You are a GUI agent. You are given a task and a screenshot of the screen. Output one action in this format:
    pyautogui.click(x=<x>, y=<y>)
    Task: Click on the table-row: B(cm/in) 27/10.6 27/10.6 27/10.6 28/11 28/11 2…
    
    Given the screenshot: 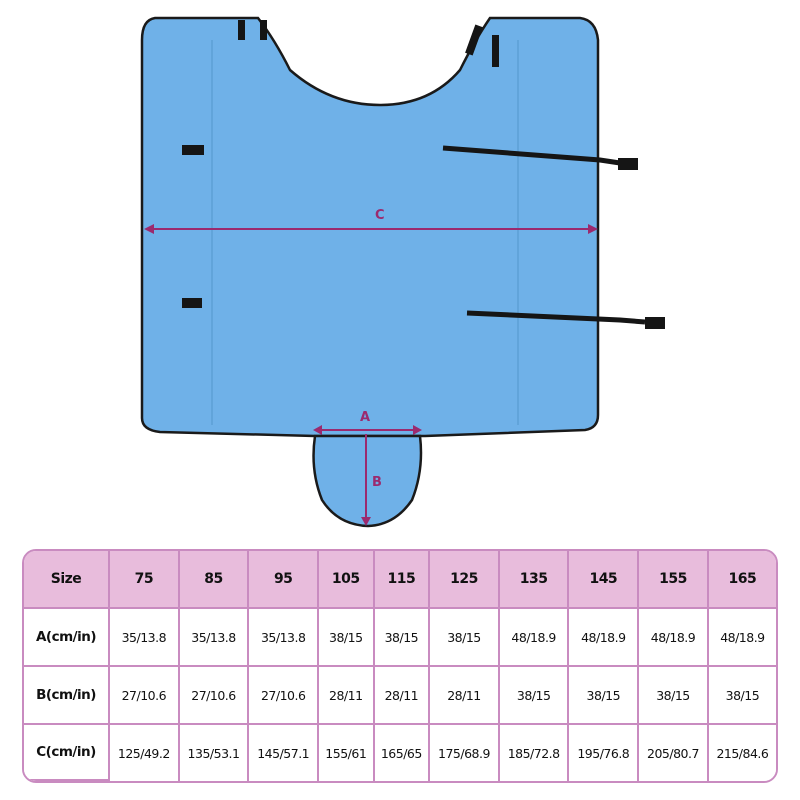 What is the action you would take?
    pyautogui.click(x=400, y=696)
    